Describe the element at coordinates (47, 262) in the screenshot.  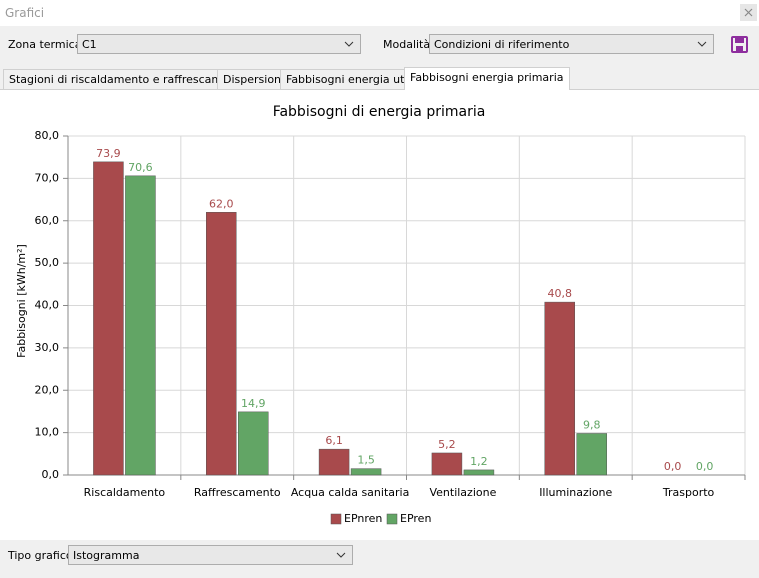
I see `y-tick-label: 50,0` at that location.